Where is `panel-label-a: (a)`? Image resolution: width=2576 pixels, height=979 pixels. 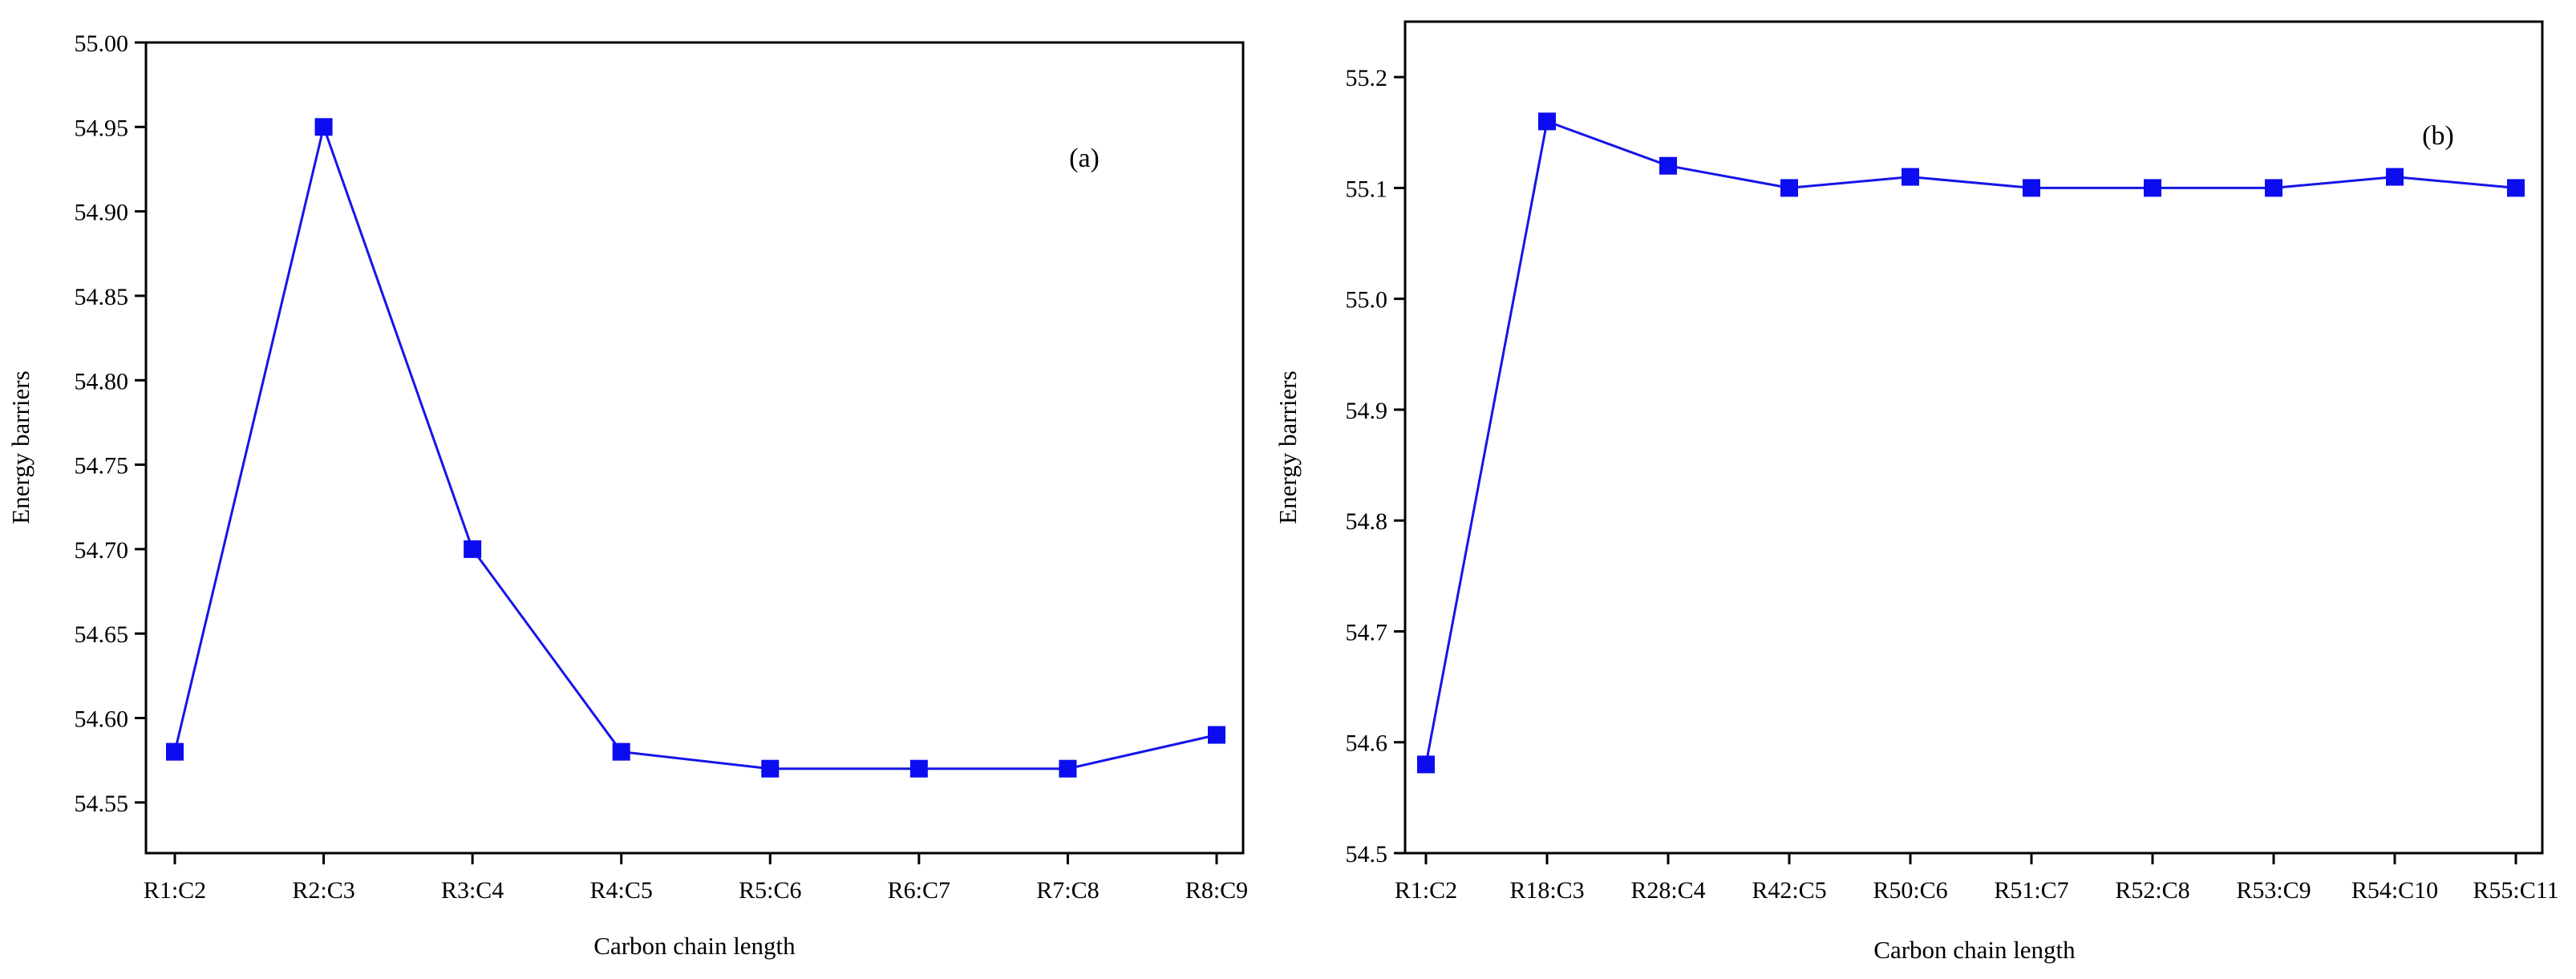 panel-label-a: (a) is located at coordinates (1084, 158).